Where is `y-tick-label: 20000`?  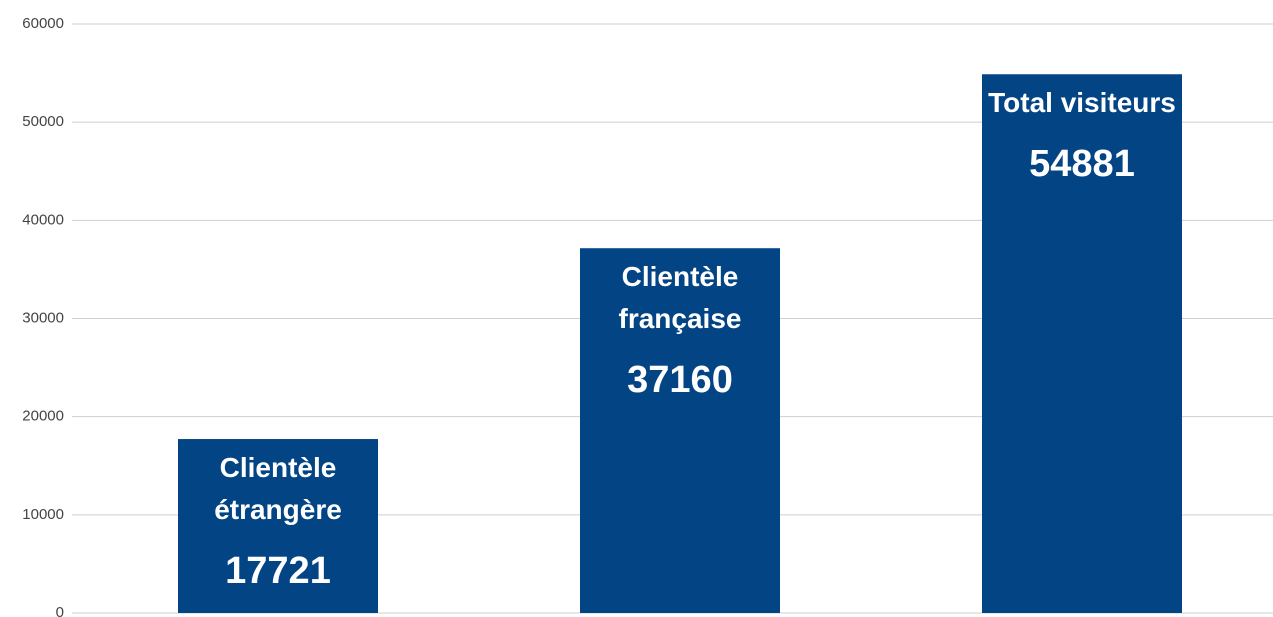
y-tick-label: 20000 is located at coordinates (43, 416).